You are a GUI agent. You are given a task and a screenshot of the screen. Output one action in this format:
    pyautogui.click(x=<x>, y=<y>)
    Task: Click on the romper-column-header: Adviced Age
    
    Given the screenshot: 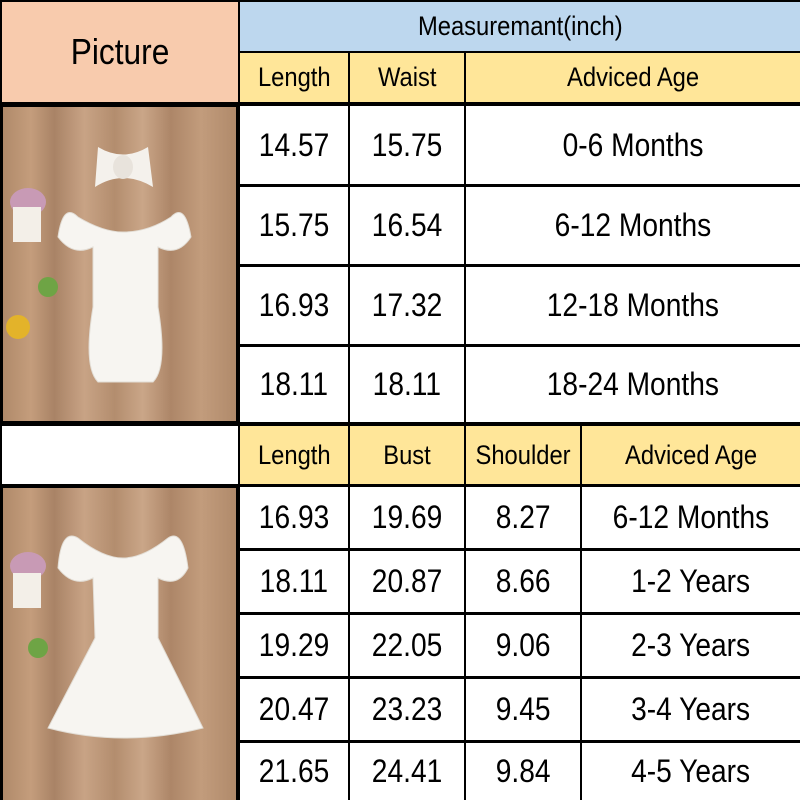 What is the action you would take?
    pyautogui.click(x=633, y=77)
    